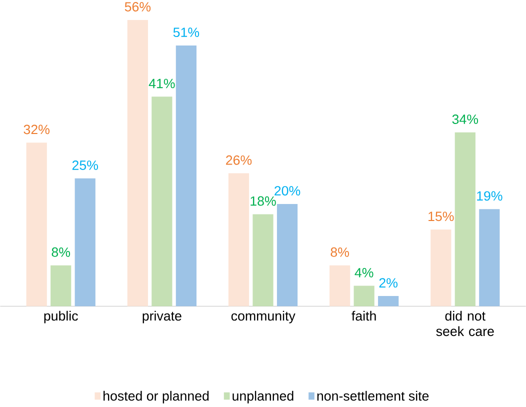 This screenshot has height=407, width=526. What do you see at coordinates (465, 323) in the screenshot?
I see `x-tick-label: did not seek care` at bounding box center [465, 323].